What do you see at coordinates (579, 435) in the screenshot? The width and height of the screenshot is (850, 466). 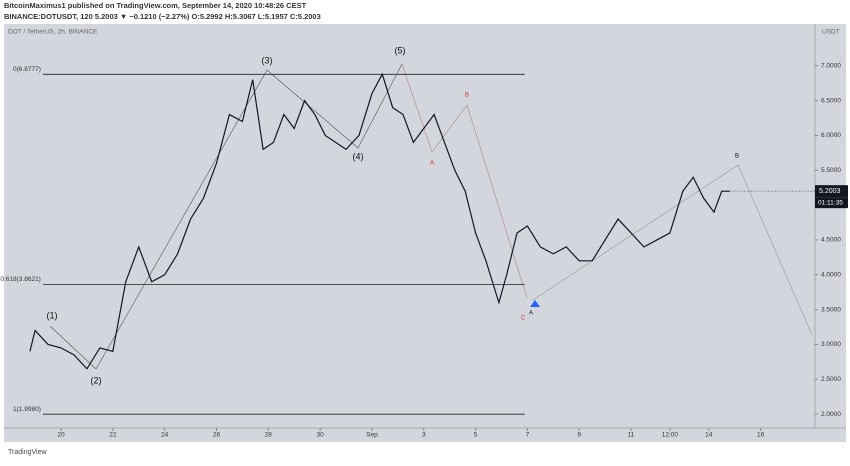 I see `x-tick-label: 9` at bounding box center [579, 435].